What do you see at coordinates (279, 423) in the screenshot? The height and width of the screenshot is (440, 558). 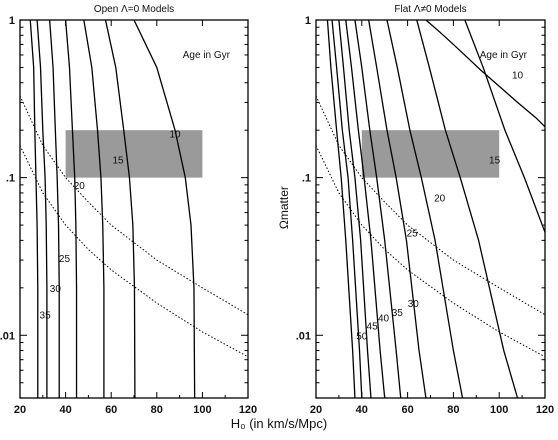 I see `x-axis-title: H₀ (in km/s/Mpc)` at bounding box center [279, 423].